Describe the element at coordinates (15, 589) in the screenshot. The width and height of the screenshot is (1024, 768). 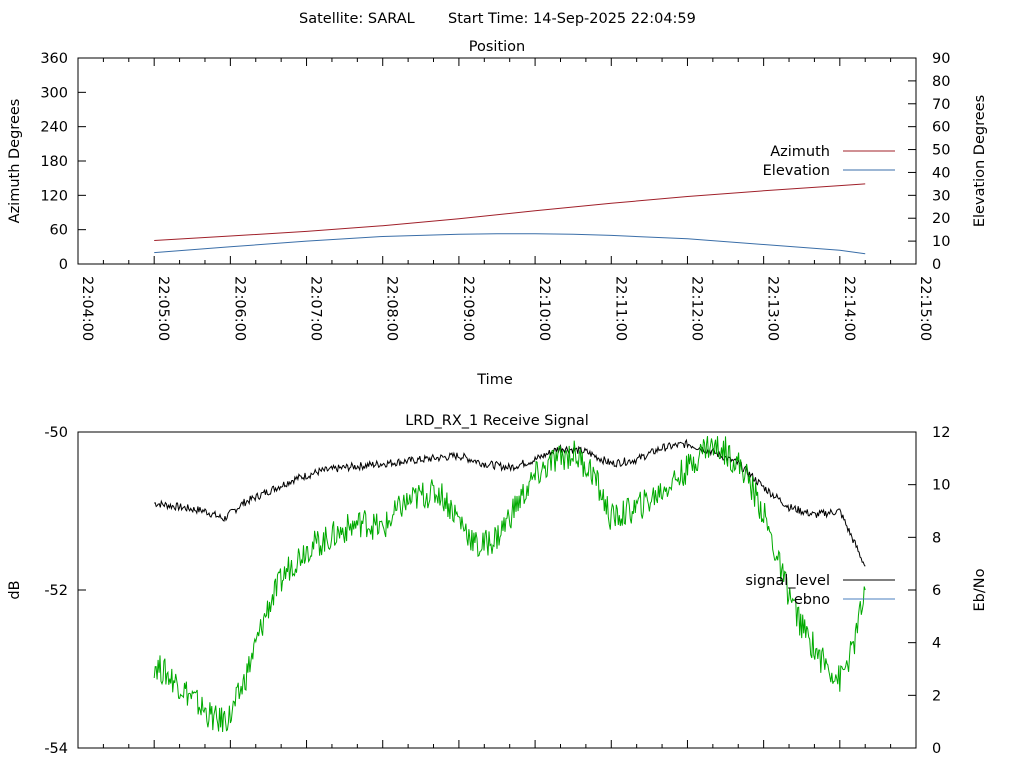
I see `receive-y-axis-label: dB` at that location.